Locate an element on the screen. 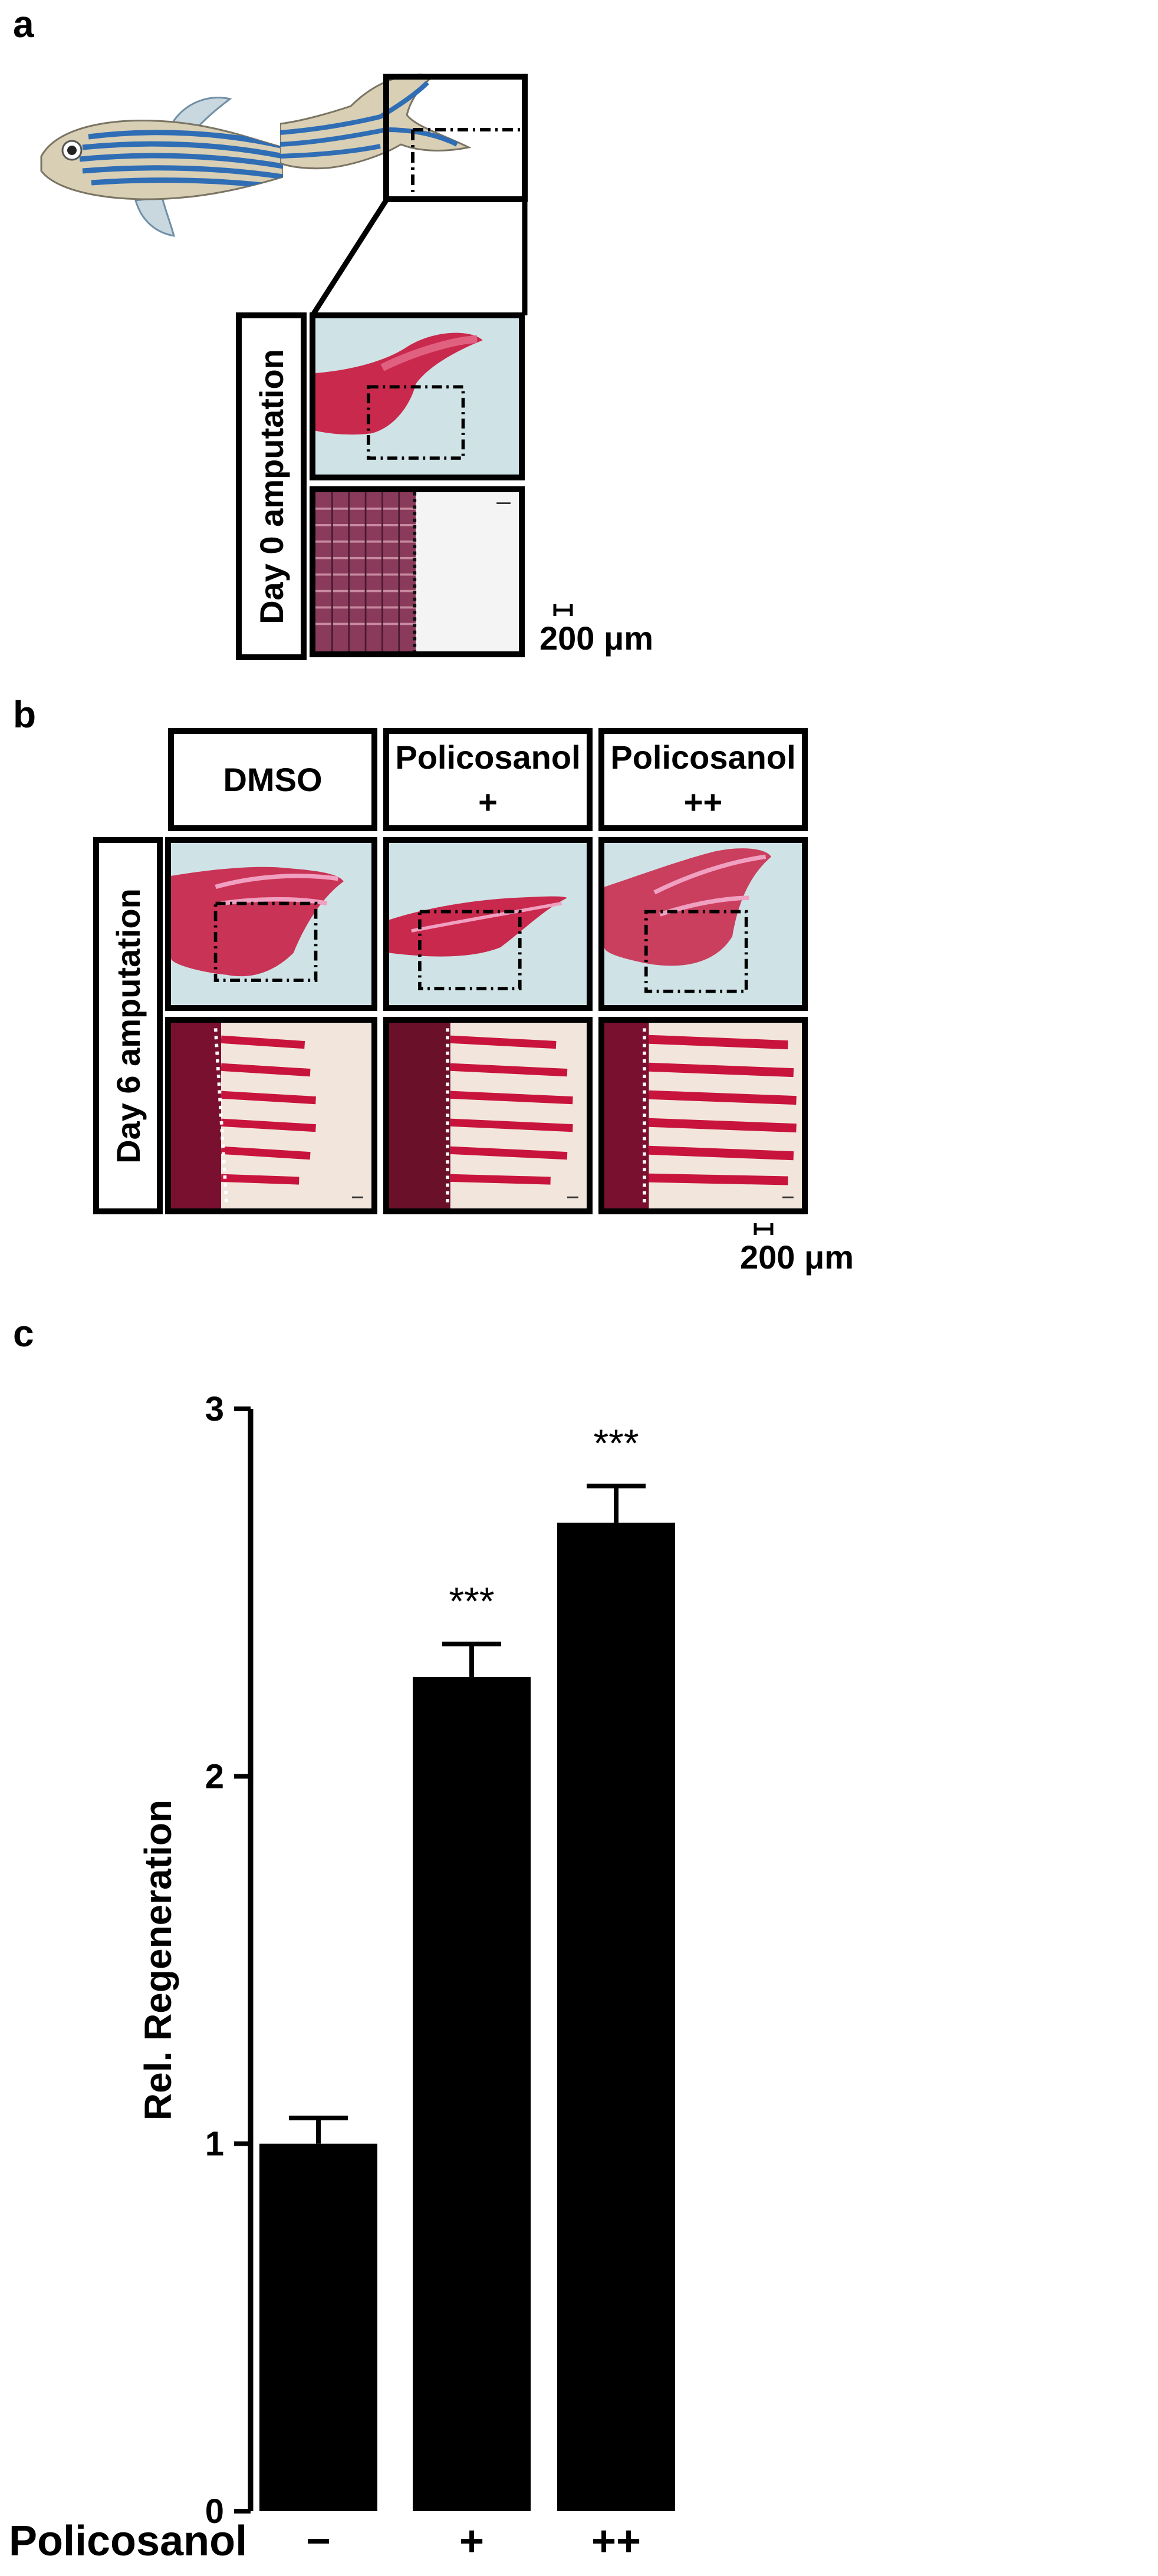 The width and height of the screenshot is (1158, 2576). y-tick-label: 3 is located at coordinates (214, 1409).